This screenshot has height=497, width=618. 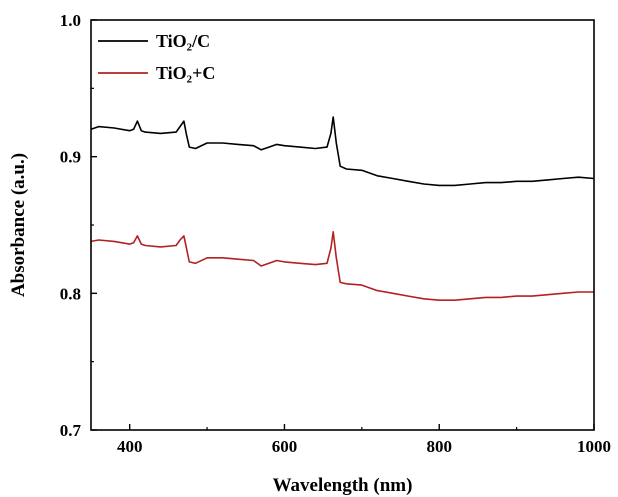 What do you see at coordinates (70, 293) in the screenshot?
I see `y-tick-label: 0.8` at bounding box center [70, 293].